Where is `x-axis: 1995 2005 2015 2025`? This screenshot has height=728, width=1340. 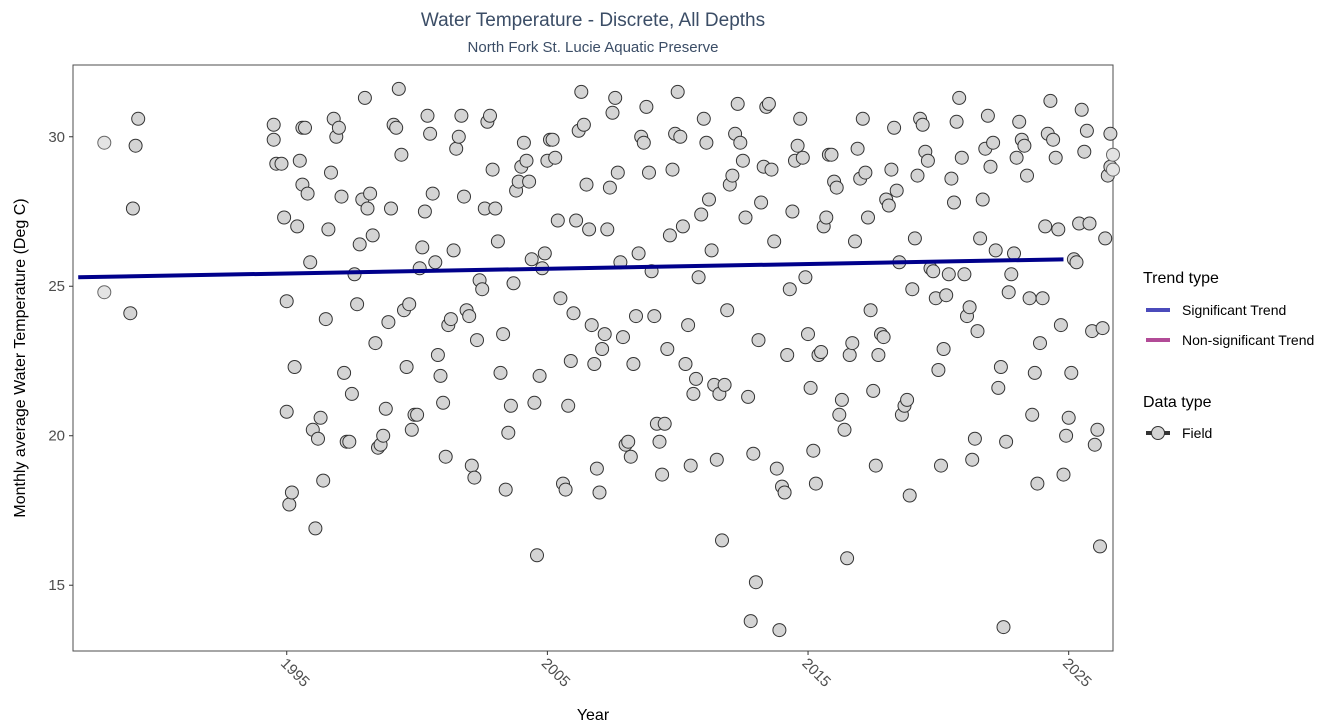 x-axis: 1995 2005 2015 2025 is located at coordinates (686, 671).